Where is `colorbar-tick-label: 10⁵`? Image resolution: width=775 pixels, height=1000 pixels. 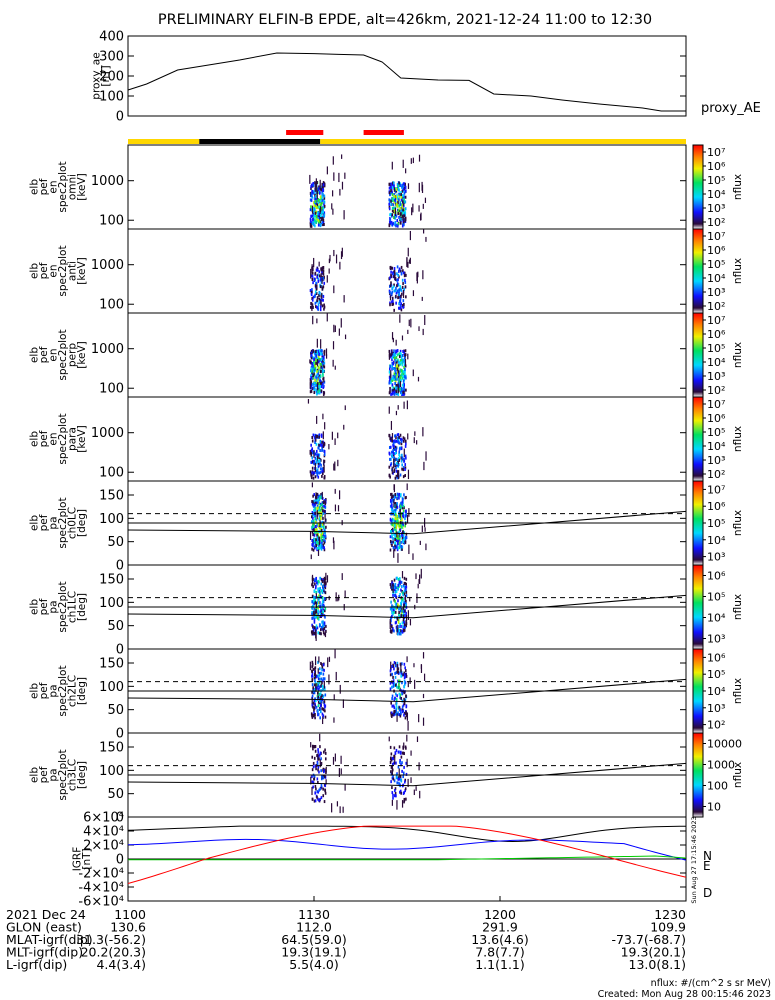 colorbar-tick-label: 10⁵ is located at coordinates (716, 264).